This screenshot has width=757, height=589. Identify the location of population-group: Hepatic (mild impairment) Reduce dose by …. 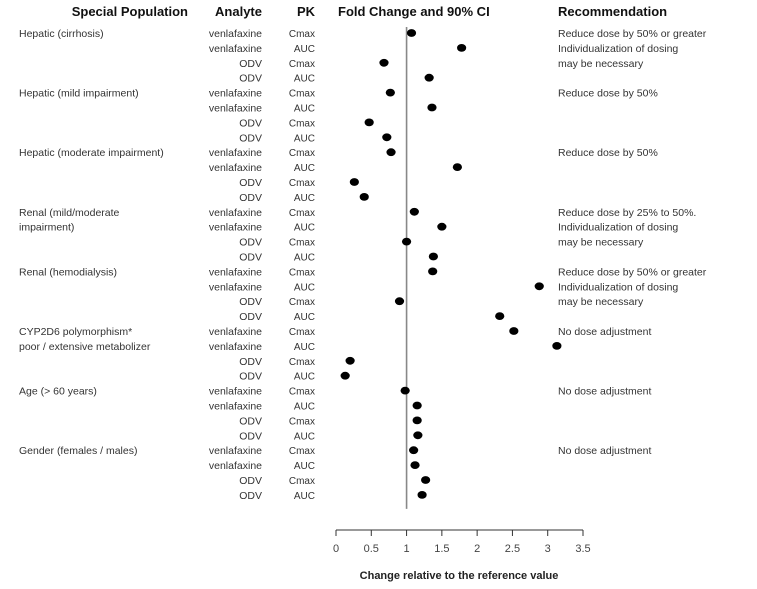
(338, 116).